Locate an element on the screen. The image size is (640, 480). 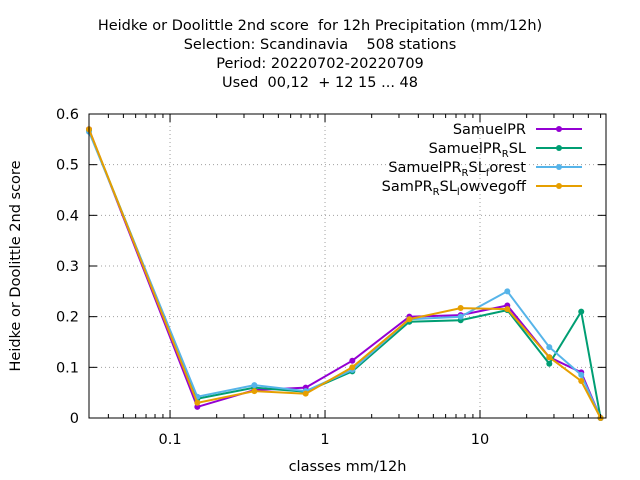
legend-label-part: f is located at coordinates (488, 173).